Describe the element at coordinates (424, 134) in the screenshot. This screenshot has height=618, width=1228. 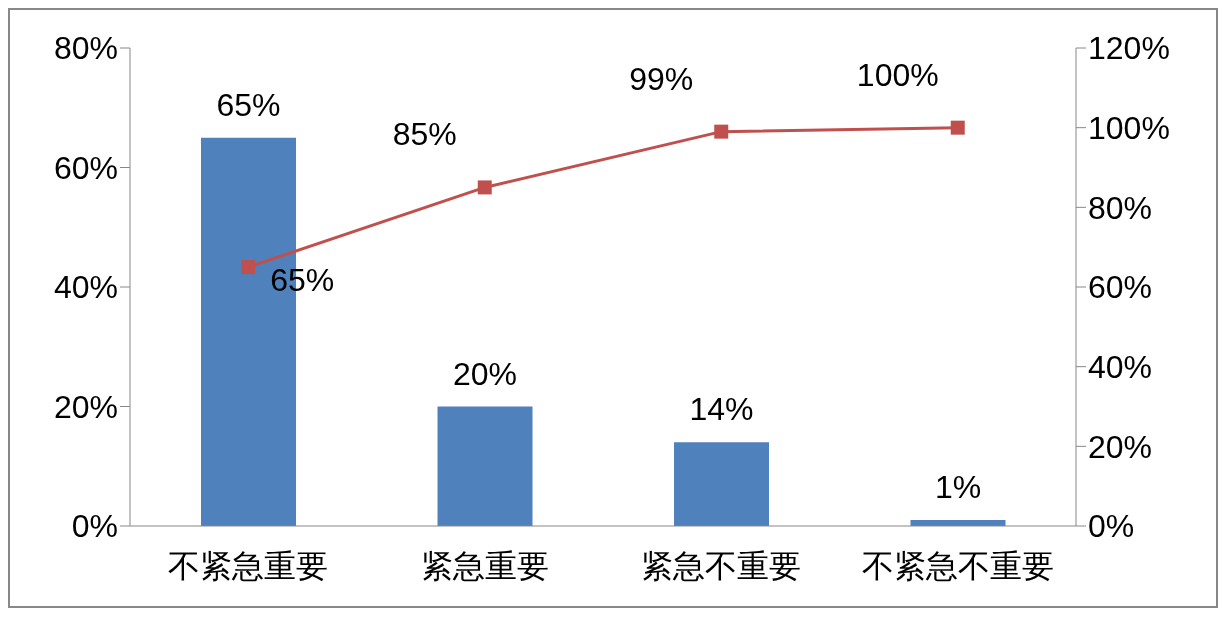
I see `data-label: 85%` at that location.